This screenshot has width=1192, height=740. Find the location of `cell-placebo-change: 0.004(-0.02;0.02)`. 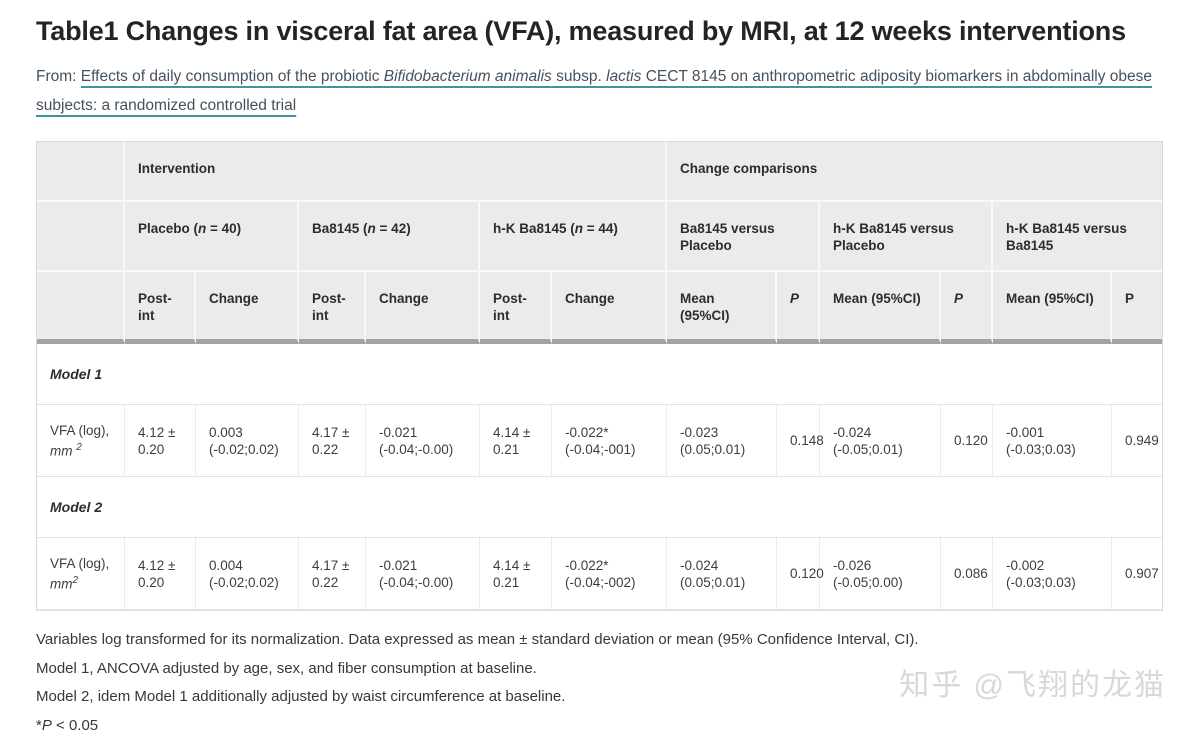

cell-placebo-change: 0.004(-0.02;0.02) is located at coordinates (247, 574).